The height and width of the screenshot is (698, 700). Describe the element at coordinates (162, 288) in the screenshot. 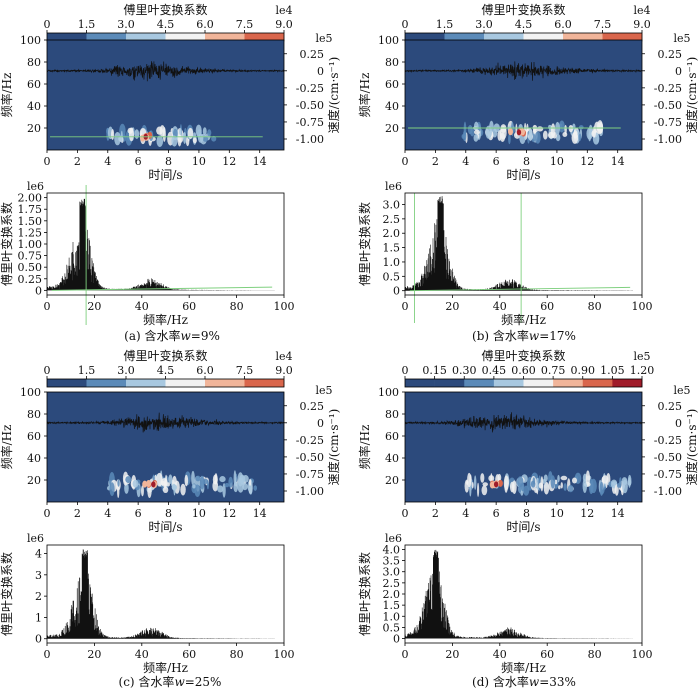

I see `trend-line` at that location.